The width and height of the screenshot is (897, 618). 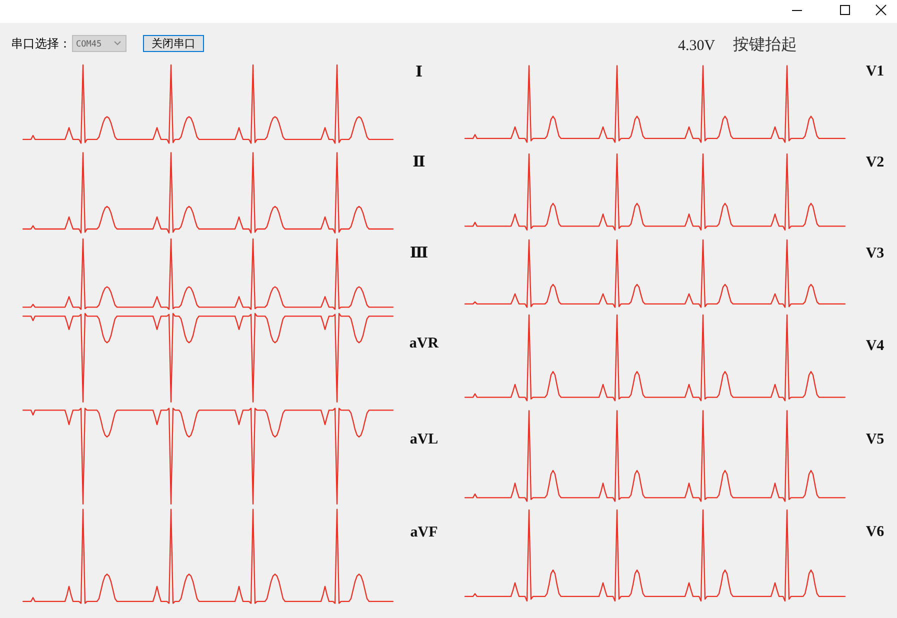 What do you see at coordinates (765, 45) in the screenshot?
I see `annotation: 按键抬起` at bounding box center [765, 45].